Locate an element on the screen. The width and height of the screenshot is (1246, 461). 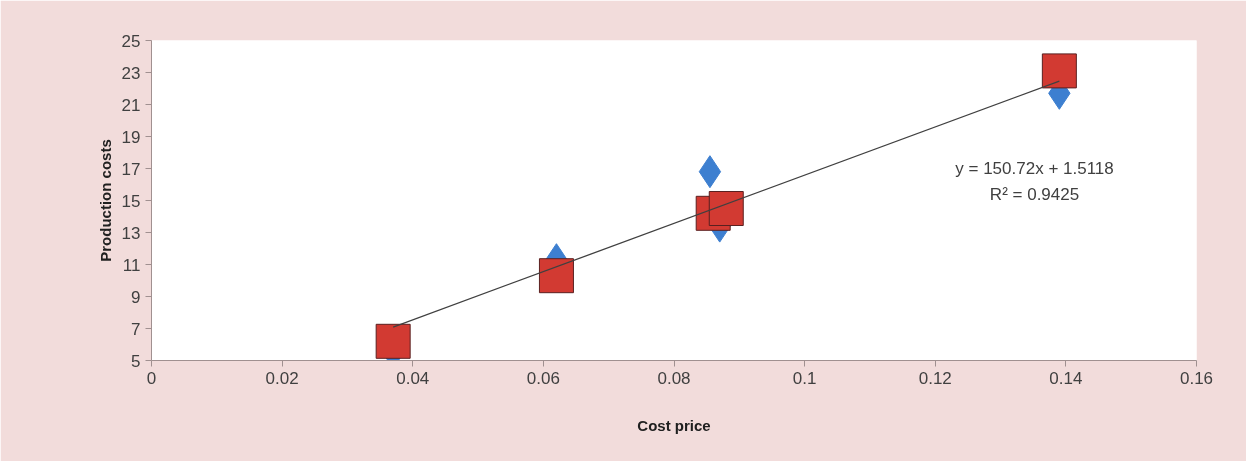
x-tick-label: 0.08 is located at coordinates (674, 378).